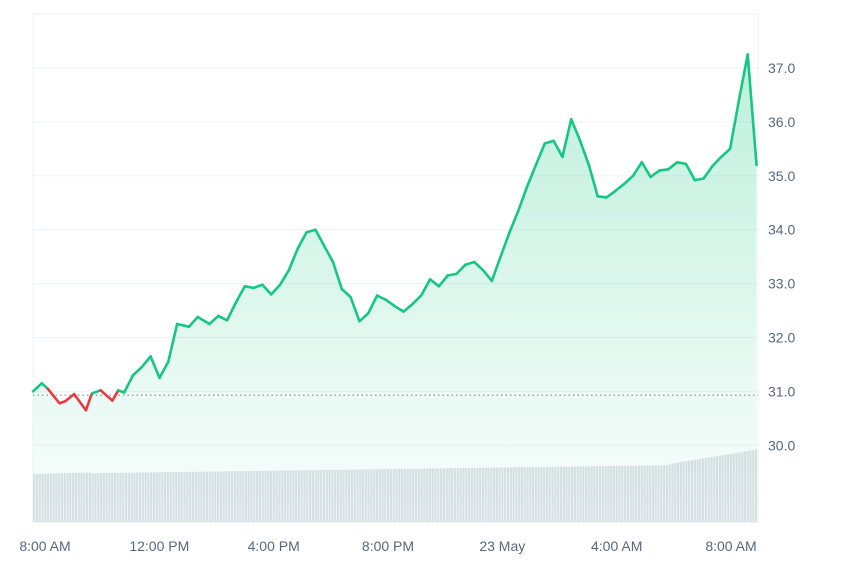 Image resolution: width=850 pixels, height=567 pixels. I want to click on y-tick-label: 35.0, so click(781, 176).